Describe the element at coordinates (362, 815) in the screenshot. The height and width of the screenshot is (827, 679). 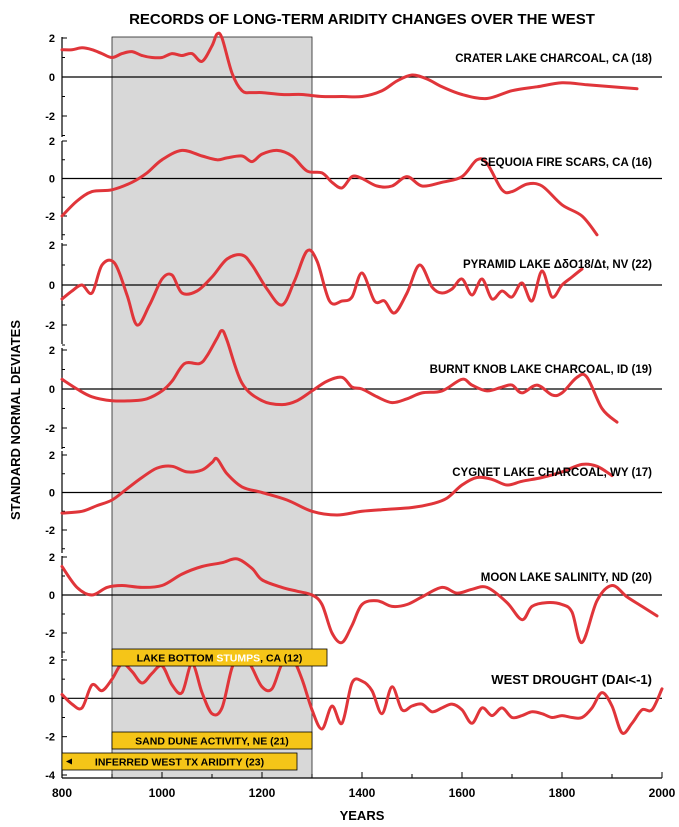
I see `x-axis-label: YEARS` at that location.